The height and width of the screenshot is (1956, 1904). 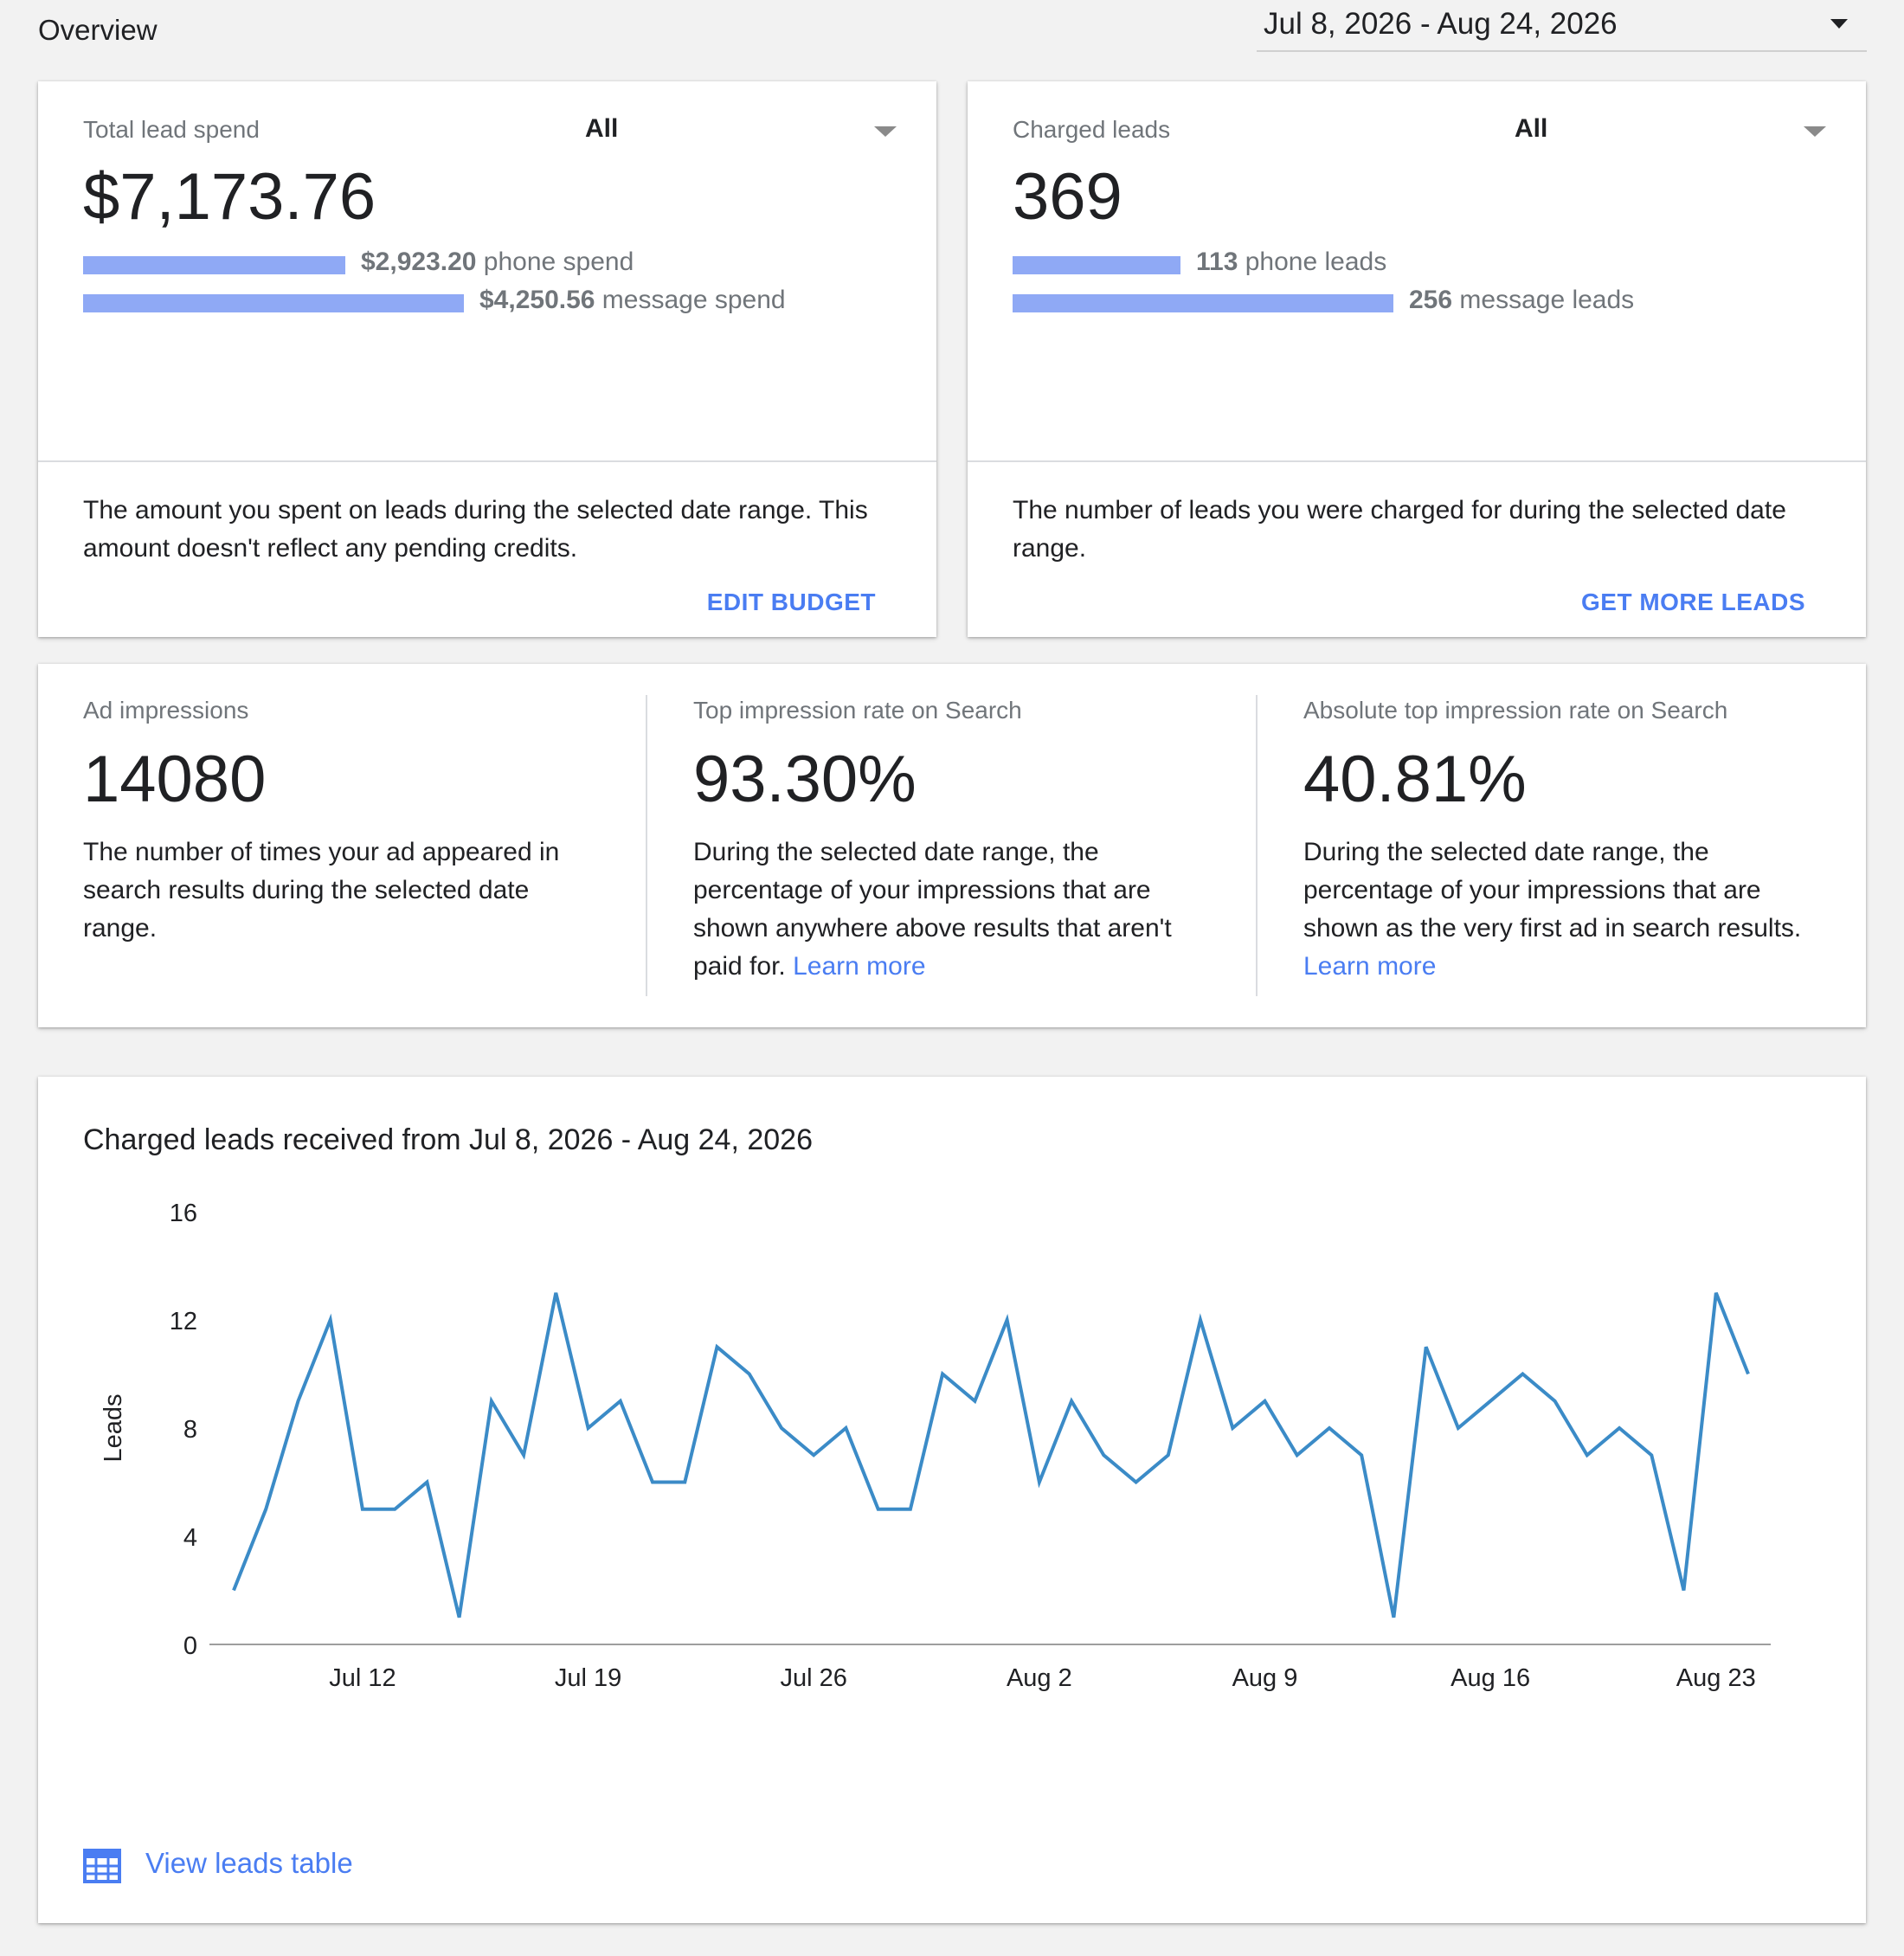 What do you see at coordinates (1670, 134) in the screenshot?
I see `charged-leads-filter-dropdown: All` at bounding box center [1670, 134].